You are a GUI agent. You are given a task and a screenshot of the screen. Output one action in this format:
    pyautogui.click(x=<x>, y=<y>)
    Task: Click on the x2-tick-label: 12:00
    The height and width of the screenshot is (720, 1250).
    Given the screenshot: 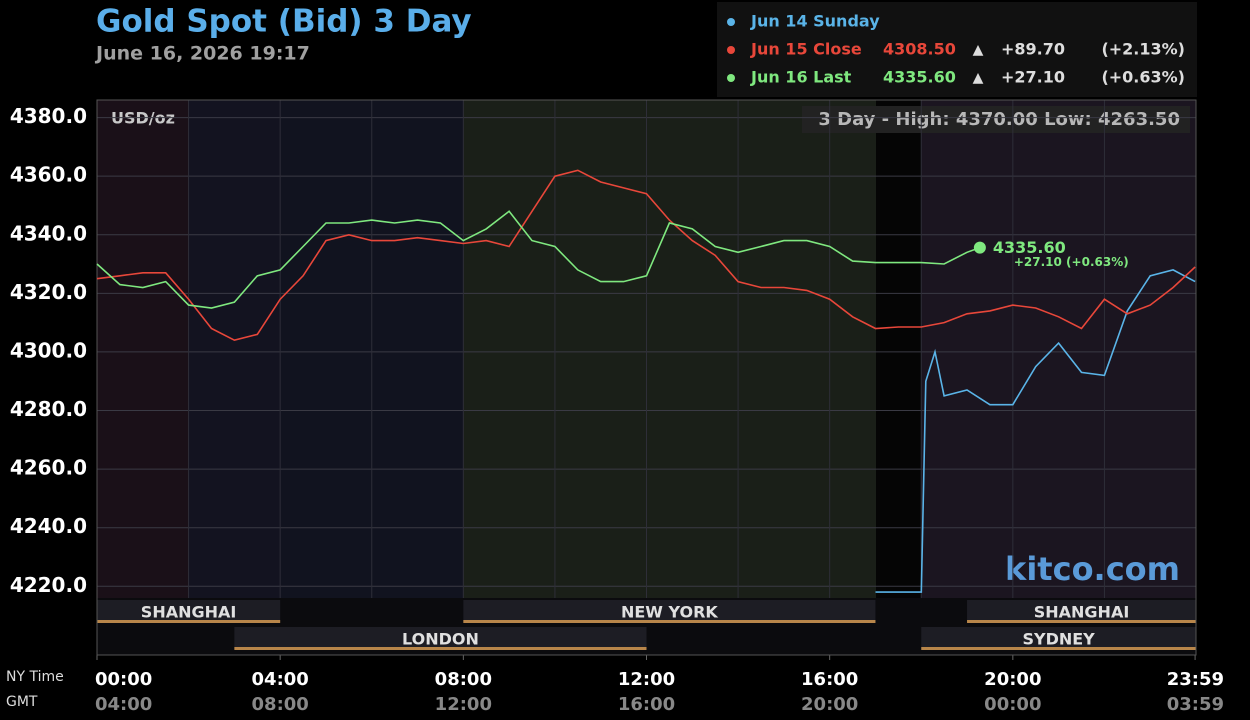 What is the action you would take?
    pyautogui.click(x=463, y=704)
    